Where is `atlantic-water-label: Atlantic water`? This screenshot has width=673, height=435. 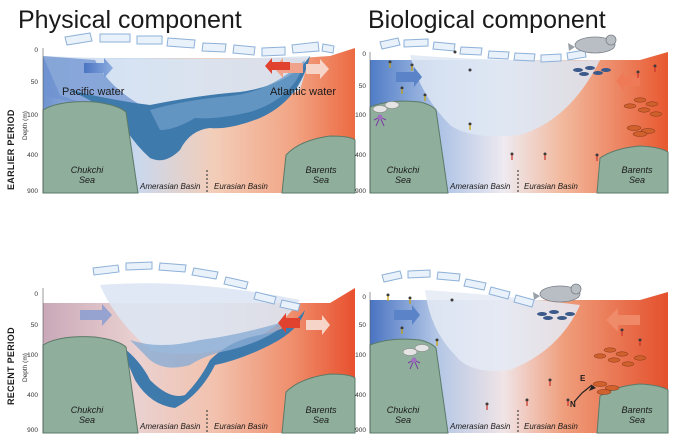
atlantic-water-label: Atlantic water is located at coordinates (303, 92).